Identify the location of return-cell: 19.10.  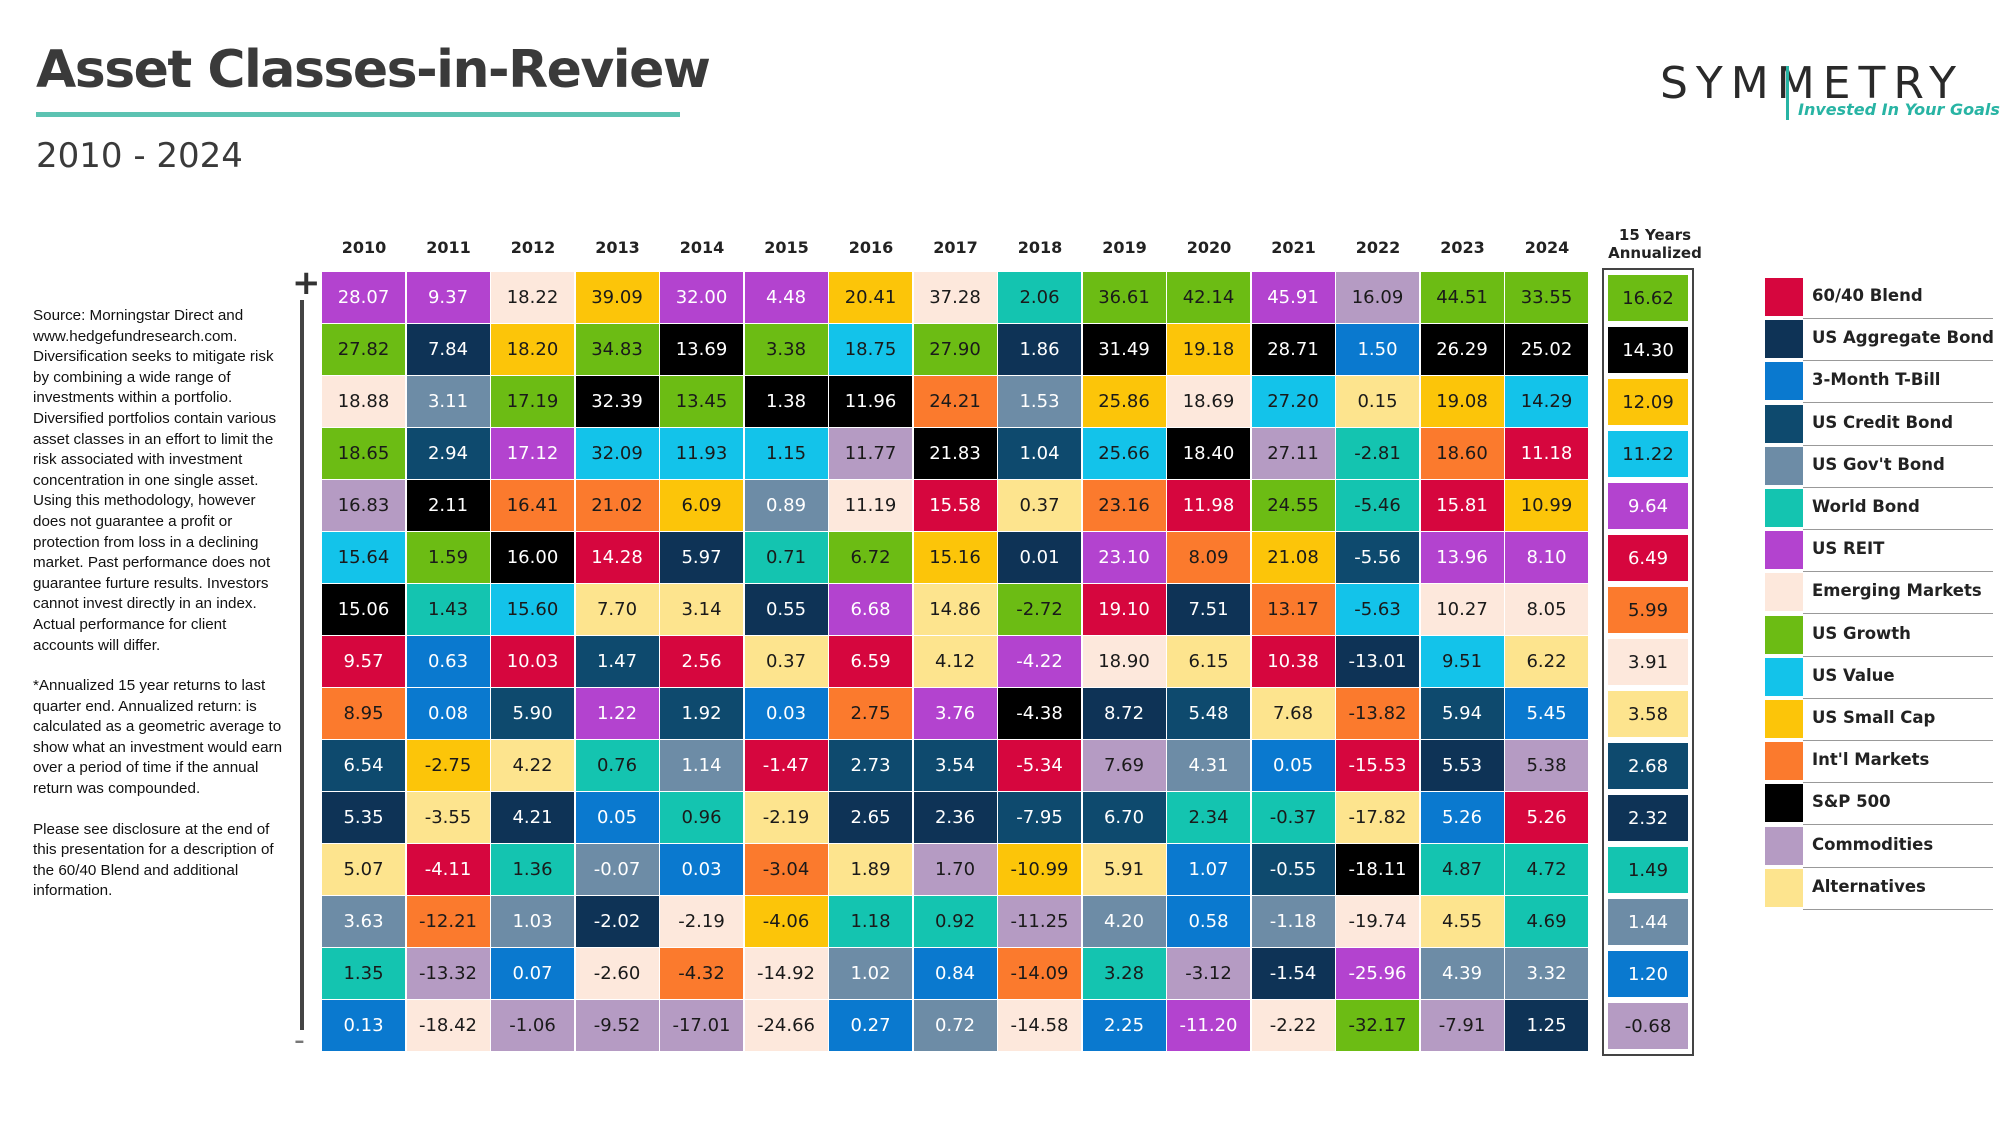
(1124, 609).